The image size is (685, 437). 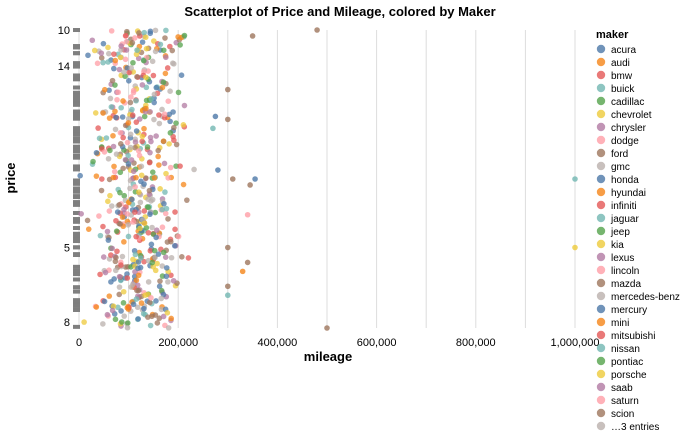 I want to click on legend-label: jaguar, so click(x=624, y=219).